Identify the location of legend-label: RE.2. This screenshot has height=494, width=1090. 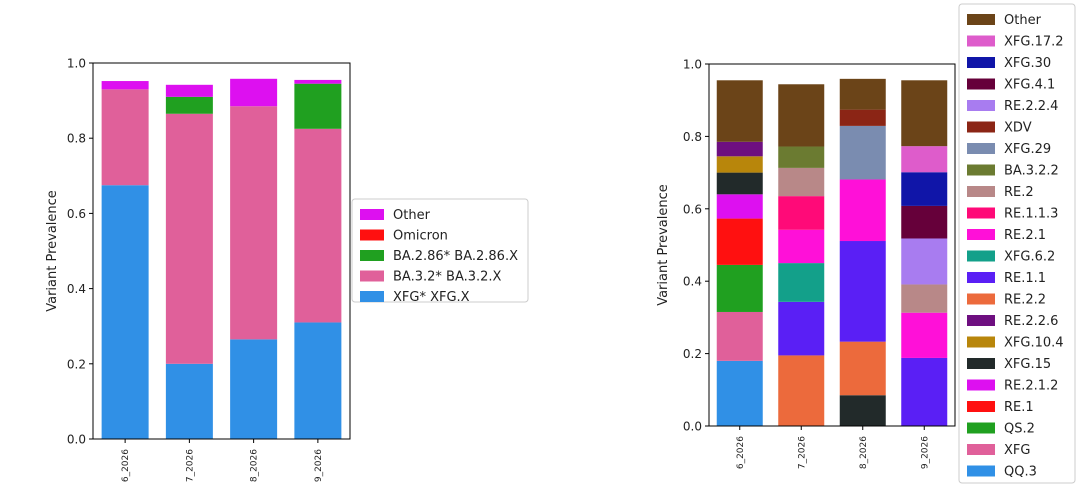
(1019, 192).